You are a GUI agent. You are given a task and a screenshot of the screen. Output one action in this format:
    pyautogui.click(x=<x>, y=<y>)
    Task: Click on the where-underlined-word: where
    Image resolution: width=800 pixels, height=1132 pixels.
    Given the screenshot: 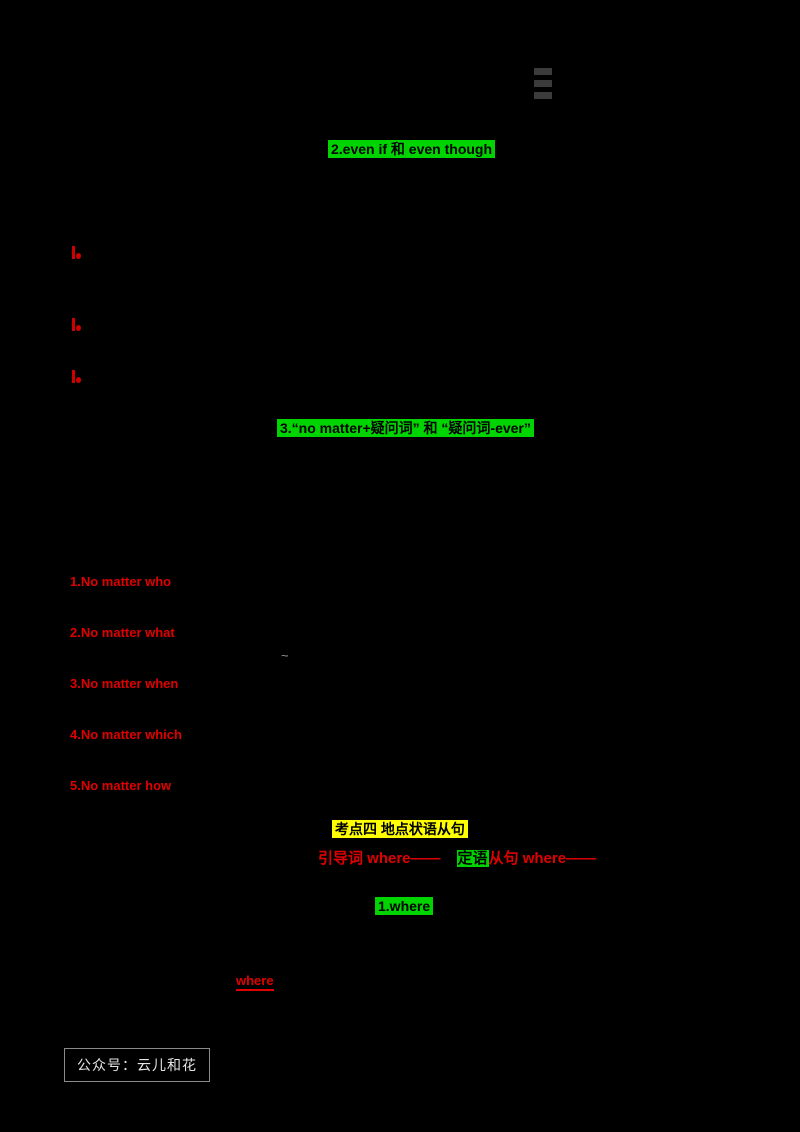 What is the action you would take?
    pyautogui.click(x=255, y=982)
    